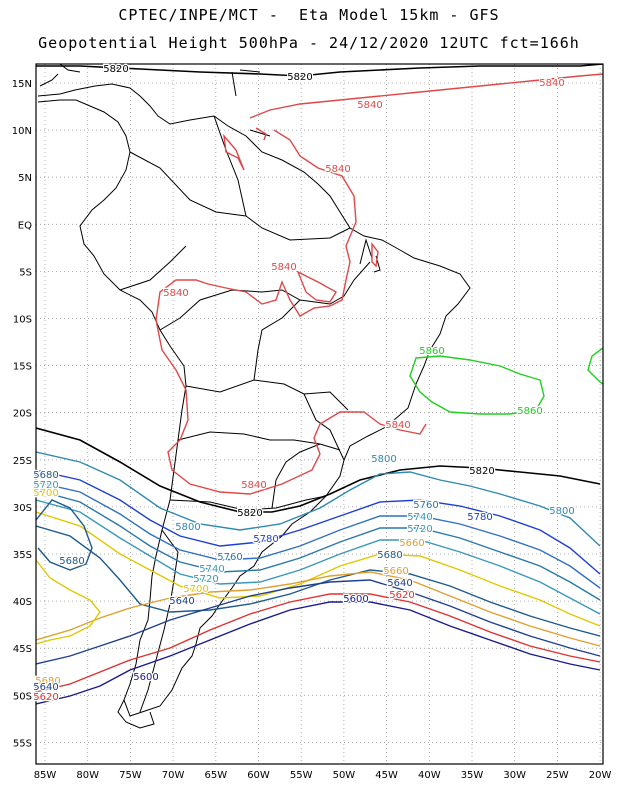 The height and width of the screenshot is (800, 618). What do you see at coordinates (22, 84) in the screenshot?
I see `latitude-label: 15N` at bounding box center [22, 84].